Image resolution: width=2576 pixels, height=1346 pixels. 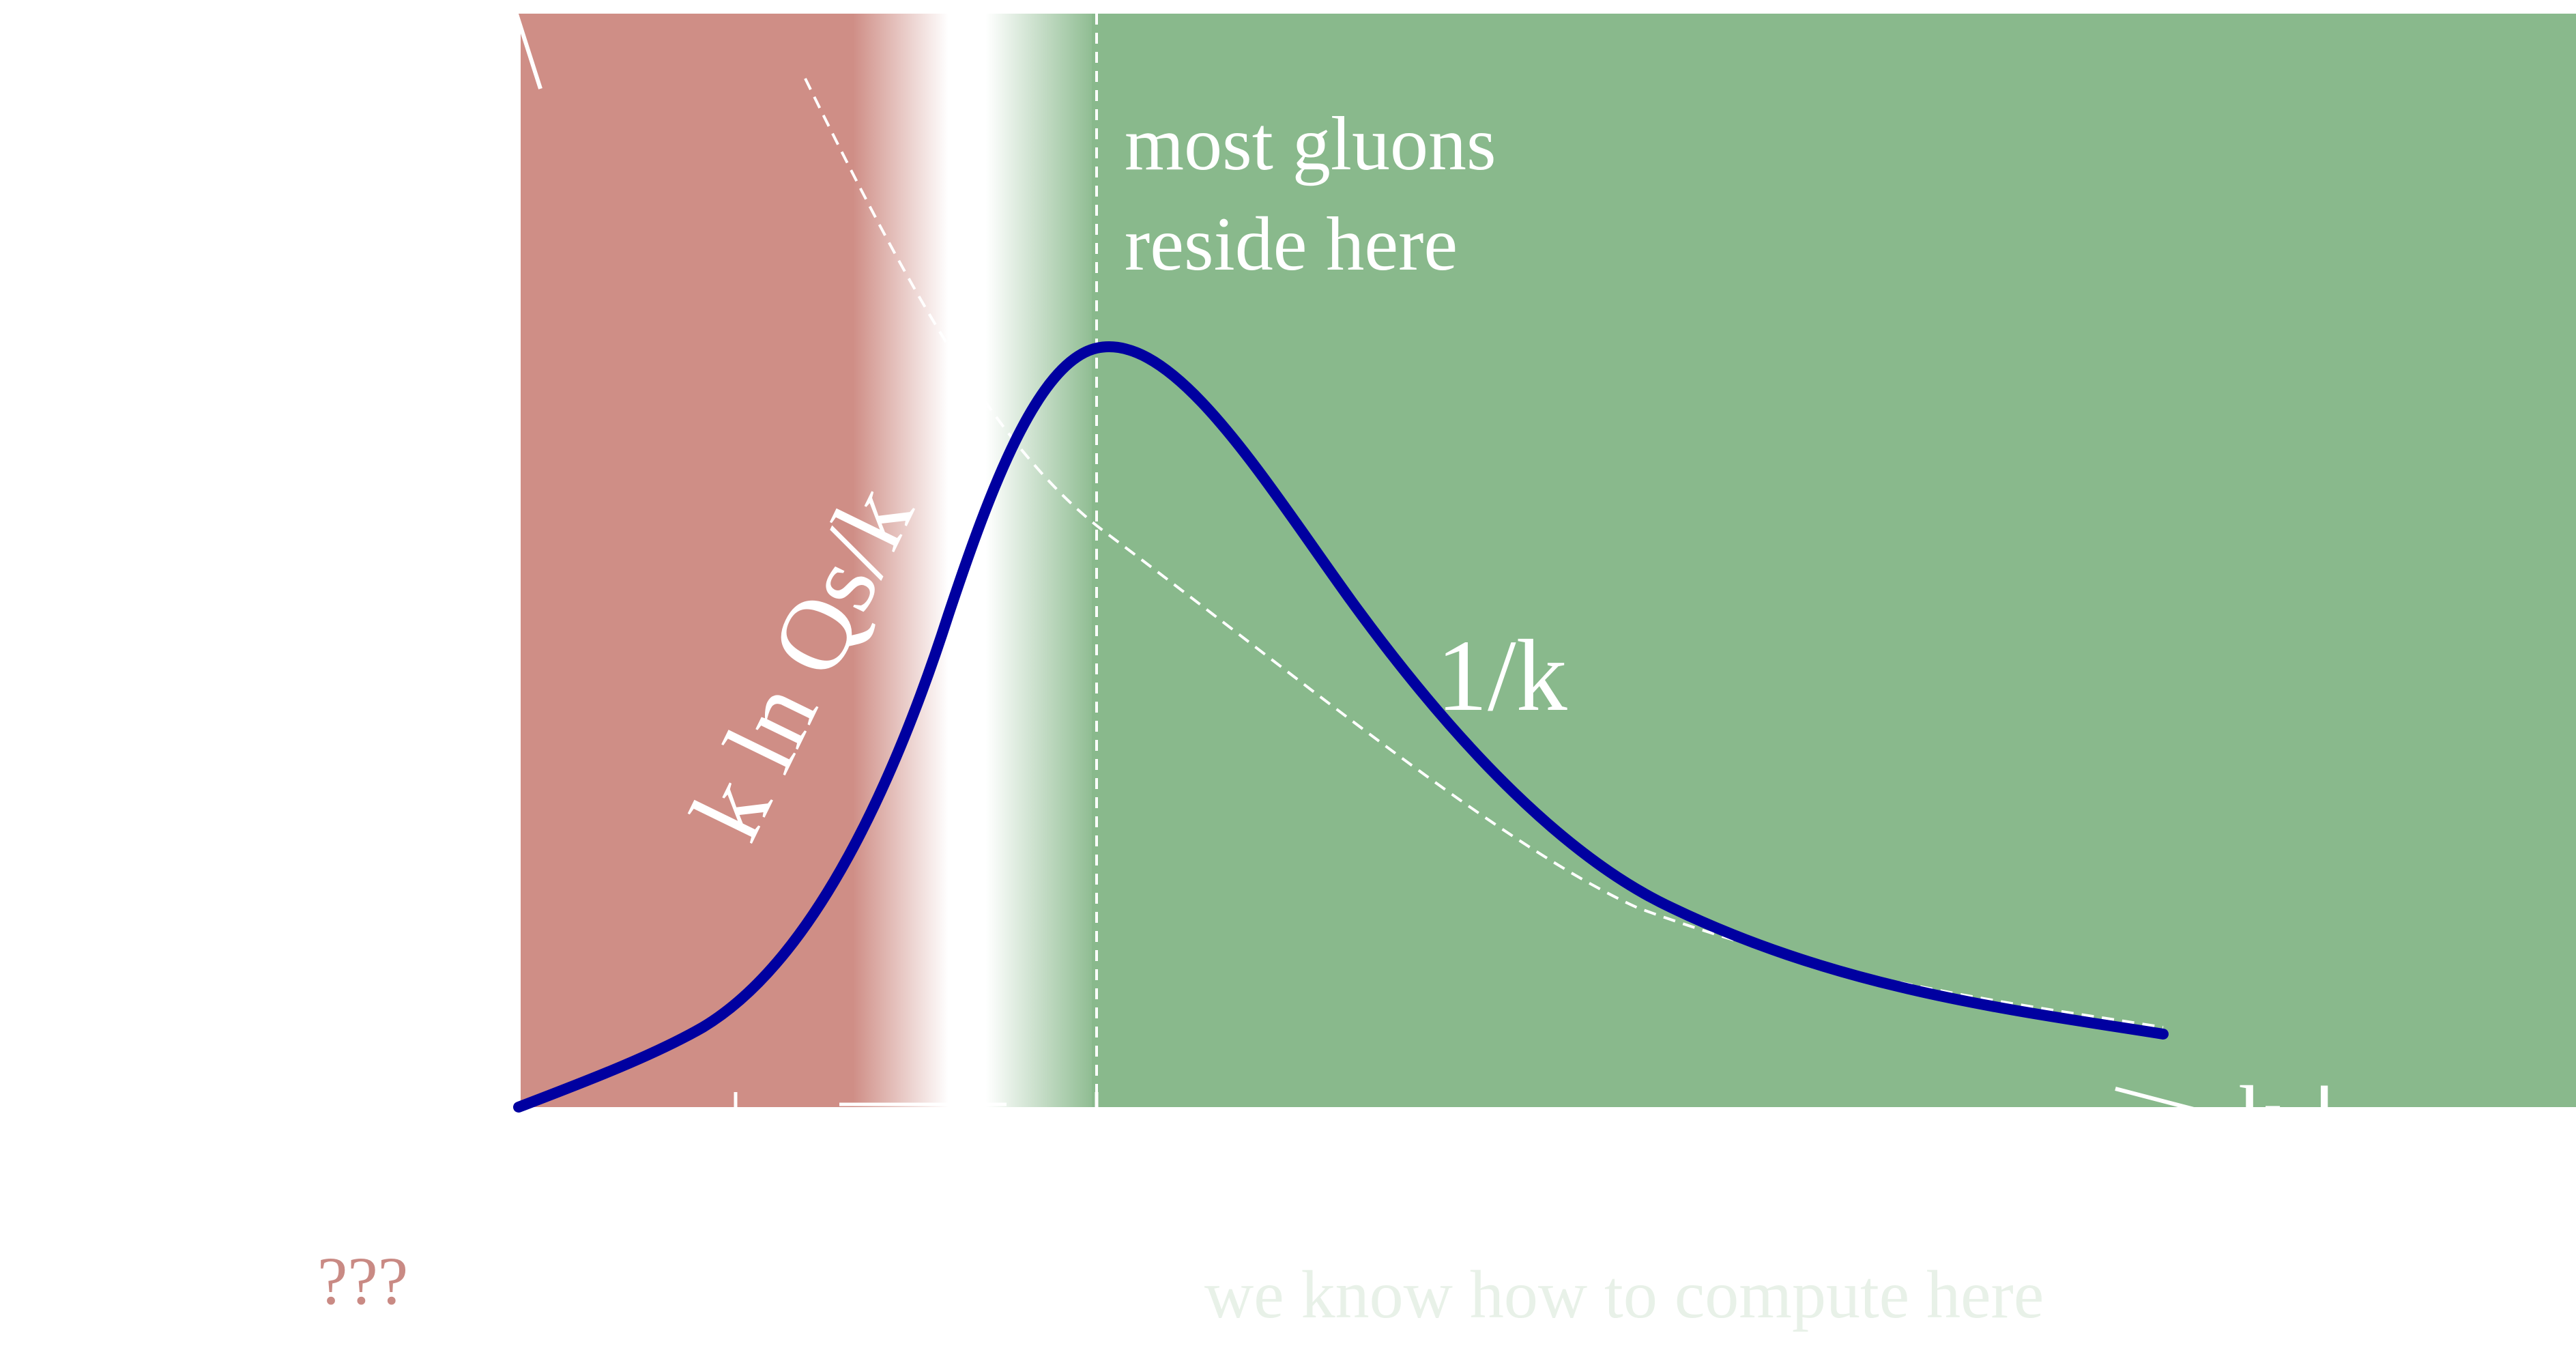 What do you see at coordinates (1310, 144) in the screenshot?
I see `top-note-line1: most gluons` at bounding box center [1310, 144].